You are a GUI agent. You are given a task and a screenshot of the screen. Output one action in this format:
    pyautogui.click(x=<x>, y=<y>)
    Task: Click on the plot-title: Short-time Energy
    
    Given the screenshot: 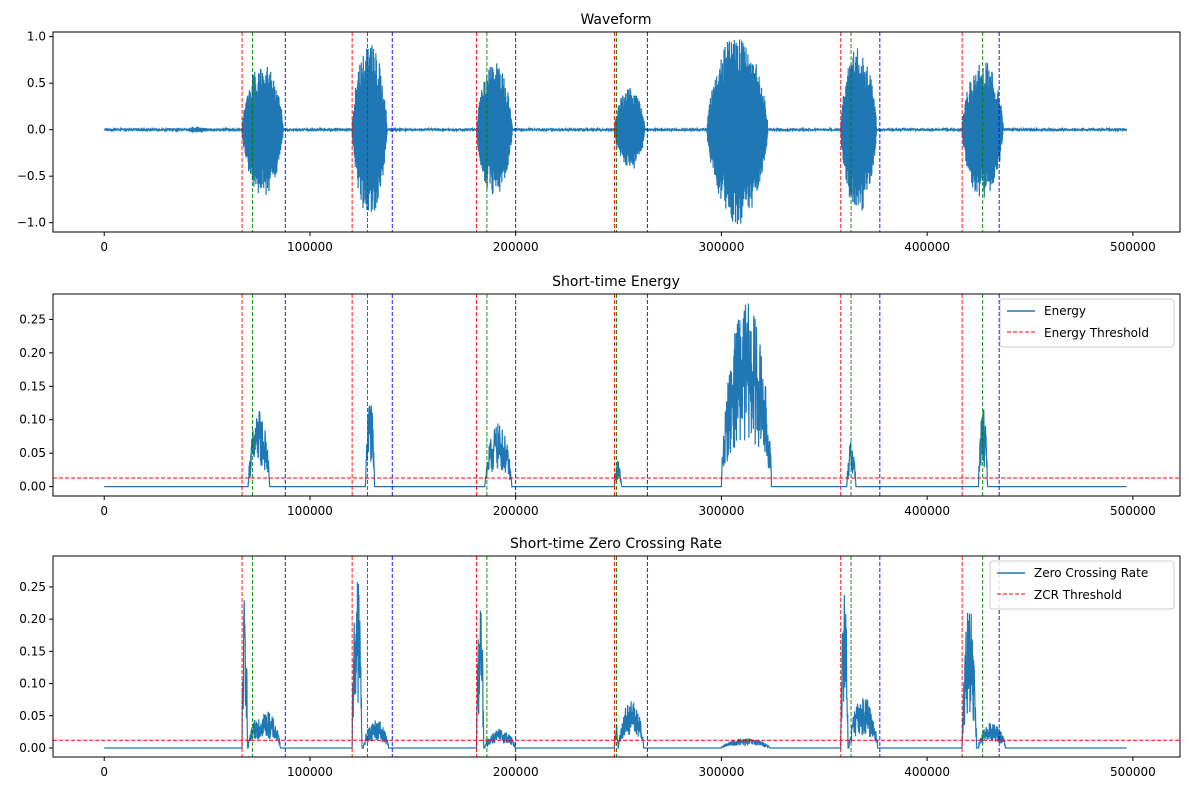 What is the action you would take?
    pyautogui.click(x=616, y=282)
    